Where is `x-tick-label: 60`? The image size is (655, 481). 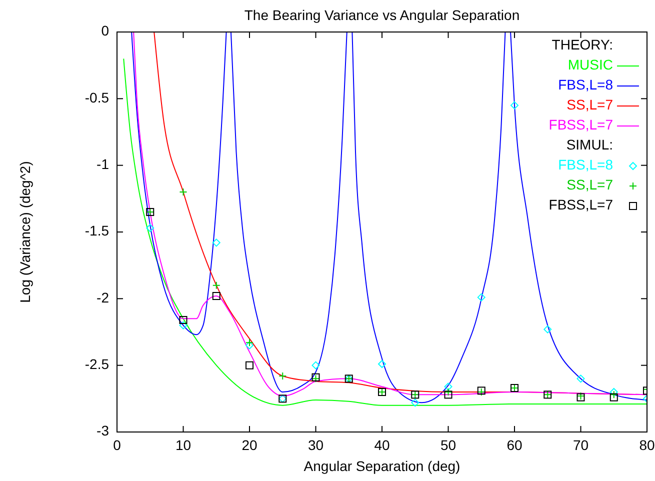 x-tick-label: 60 is located at coordinates (514, 445).